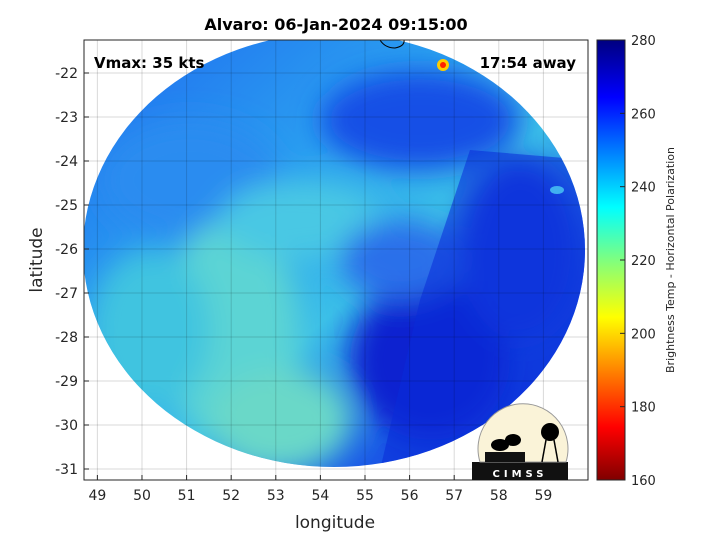  Describe the element at coordinates (335, 523) in the screenshot. I see `x-axis-label: longitude` at that location.